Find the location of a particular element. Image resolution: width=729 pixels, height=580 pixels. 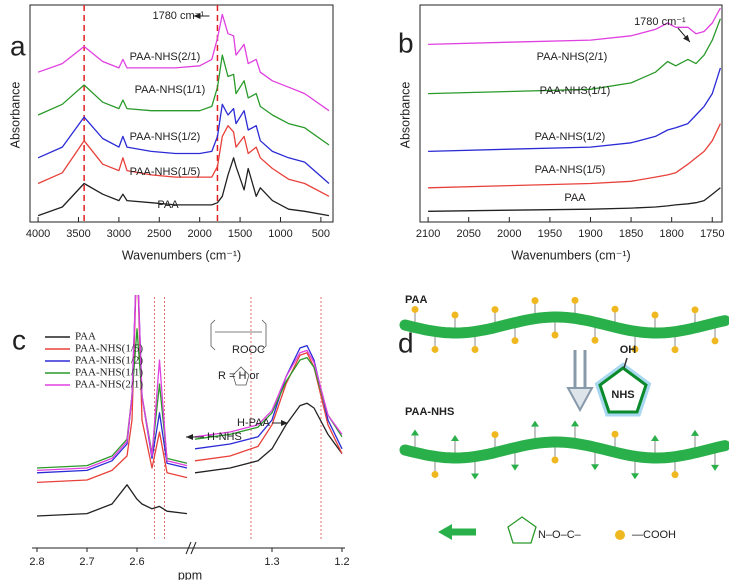

ester-ring is located at coordinates (522, 530).